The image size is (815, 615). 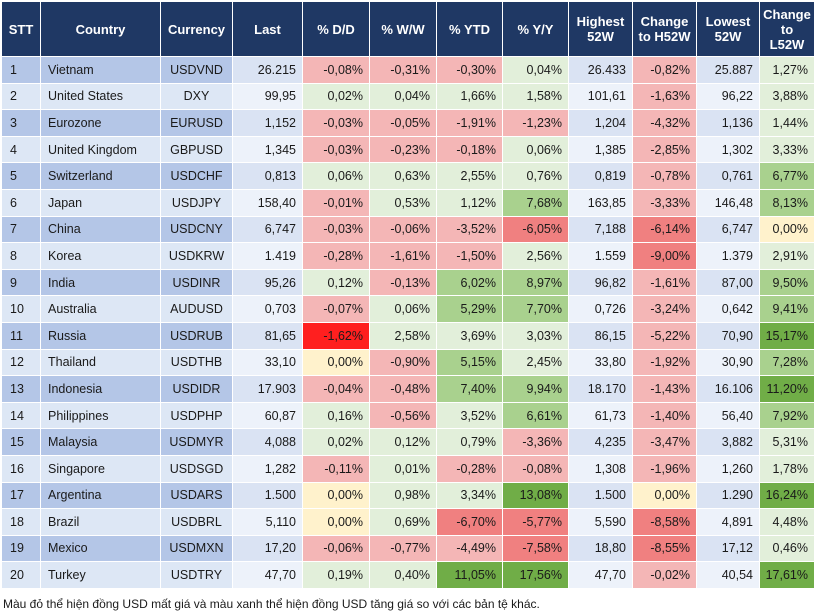 What do you see at coordinates (664, 468) in the screenshot?
I see `cell-change-to-h52w: -1,96%` at bounding box center [664, 468].